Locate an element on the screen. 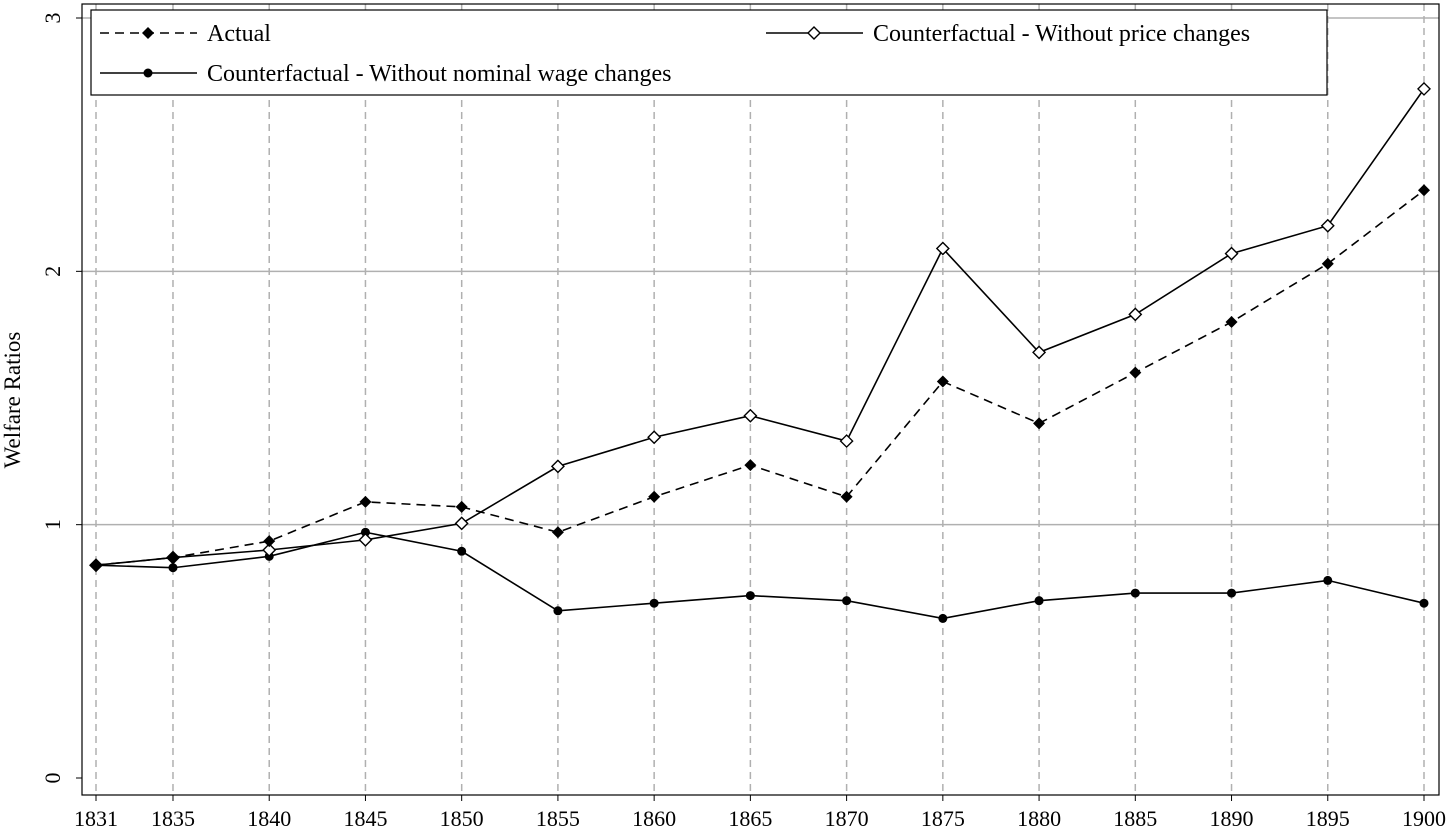  x-tick-label: 1831 is located at coordinates (96, 818).